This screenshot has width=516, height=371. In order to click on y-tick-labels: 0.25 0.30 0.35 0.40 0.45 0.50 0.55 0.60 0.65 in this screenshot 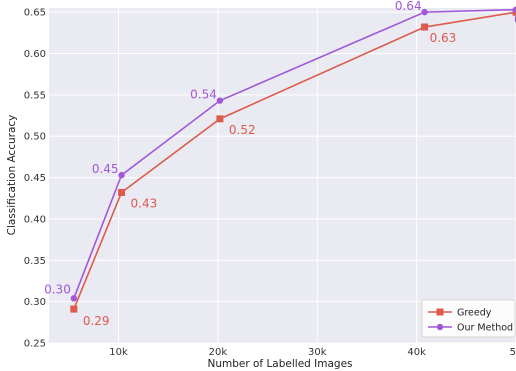, I will do `click(35, 179)`.